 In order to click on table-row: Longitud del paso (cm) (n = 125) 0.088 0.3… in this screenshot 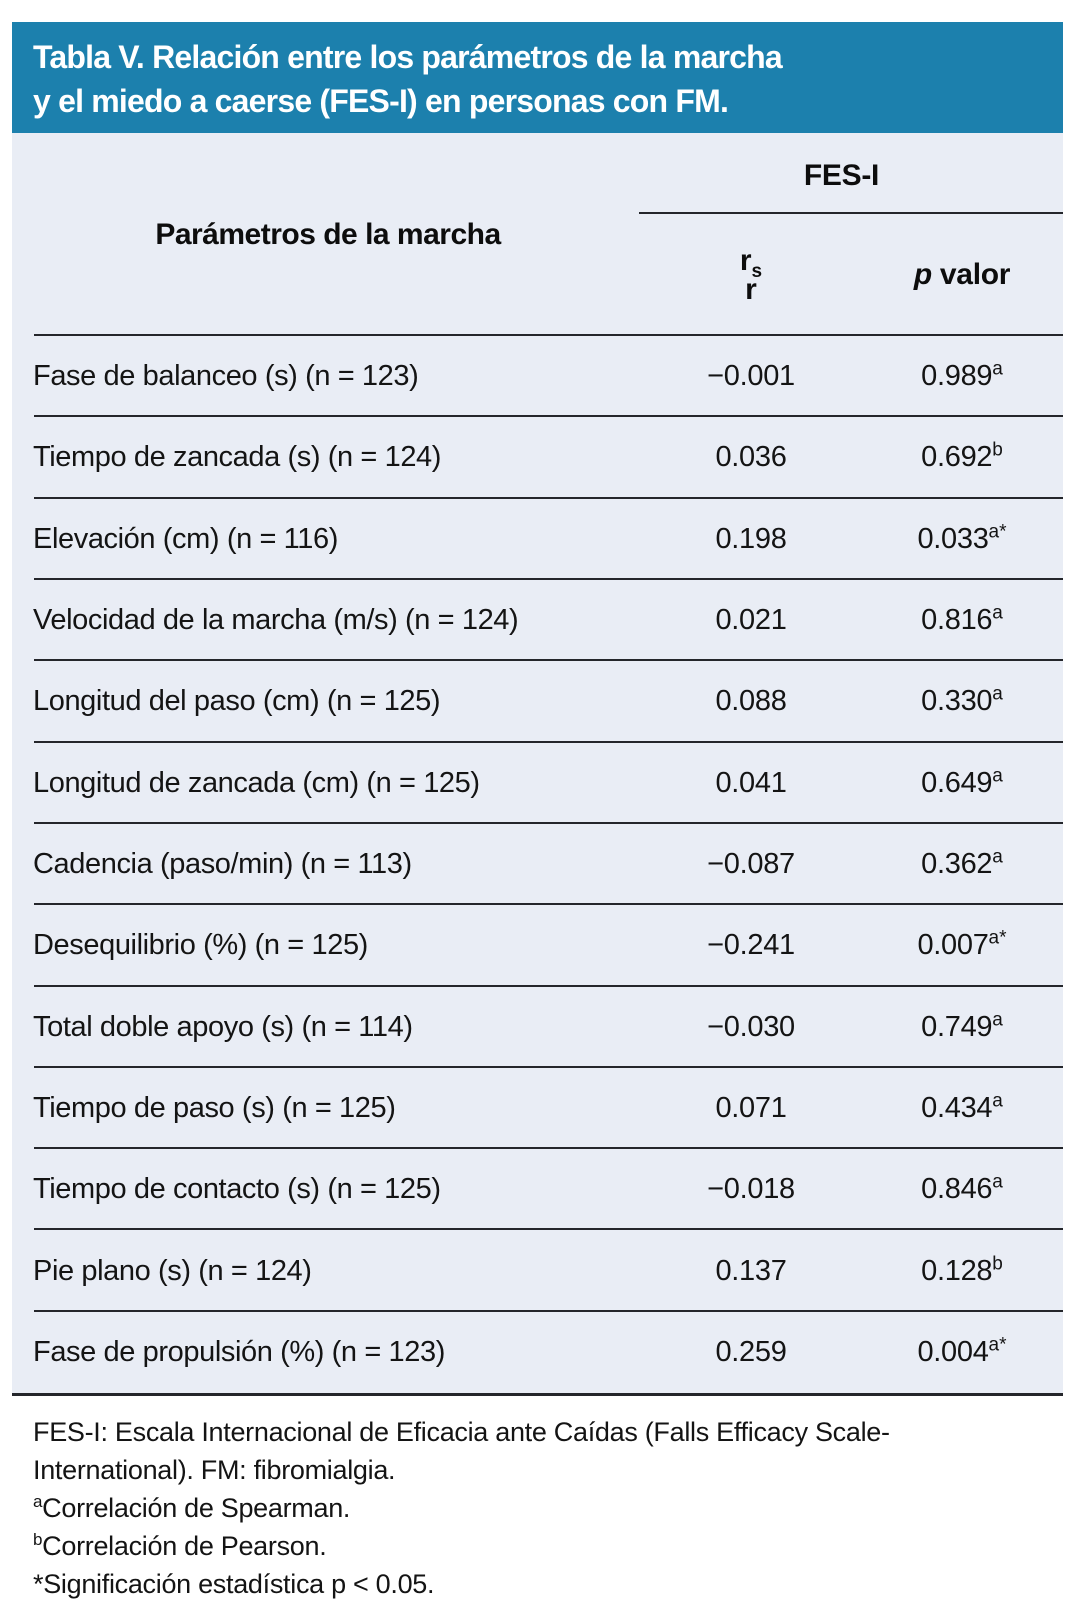, I will do `click(537, 700)`.